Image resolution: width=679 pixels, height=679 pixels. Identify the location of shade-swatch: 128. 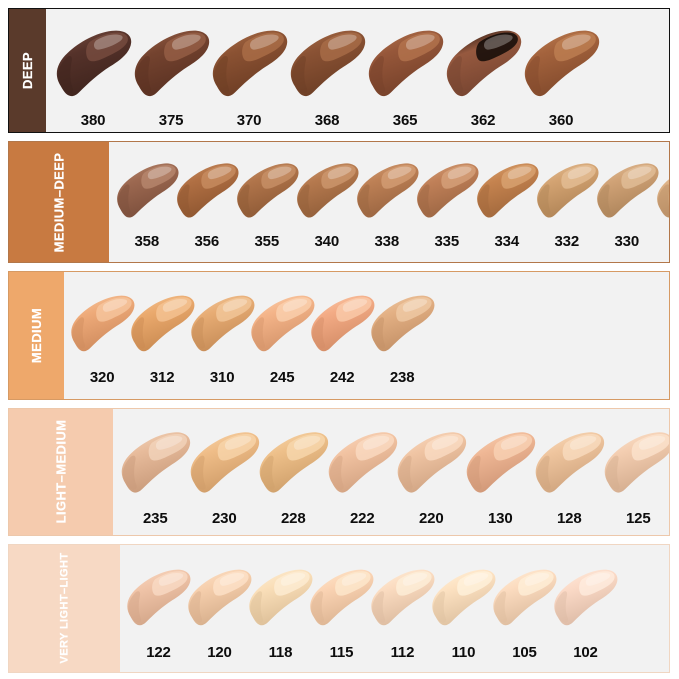
(570, 467).